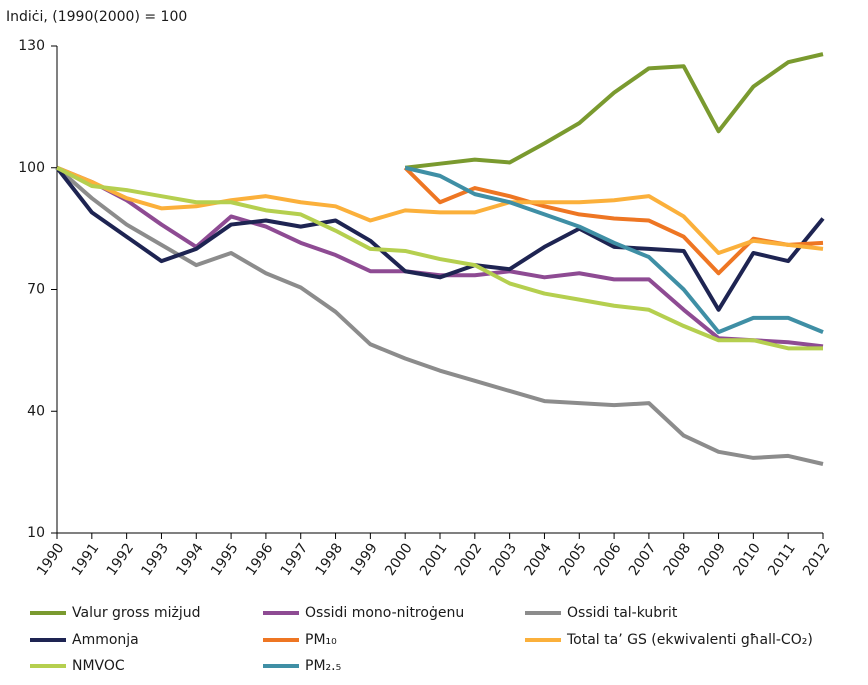 This screenshot has height=685, width=868. Describe the element at coordinates (98, 666) in the screenshot. I see `legend-label: NMVOC` at that location.